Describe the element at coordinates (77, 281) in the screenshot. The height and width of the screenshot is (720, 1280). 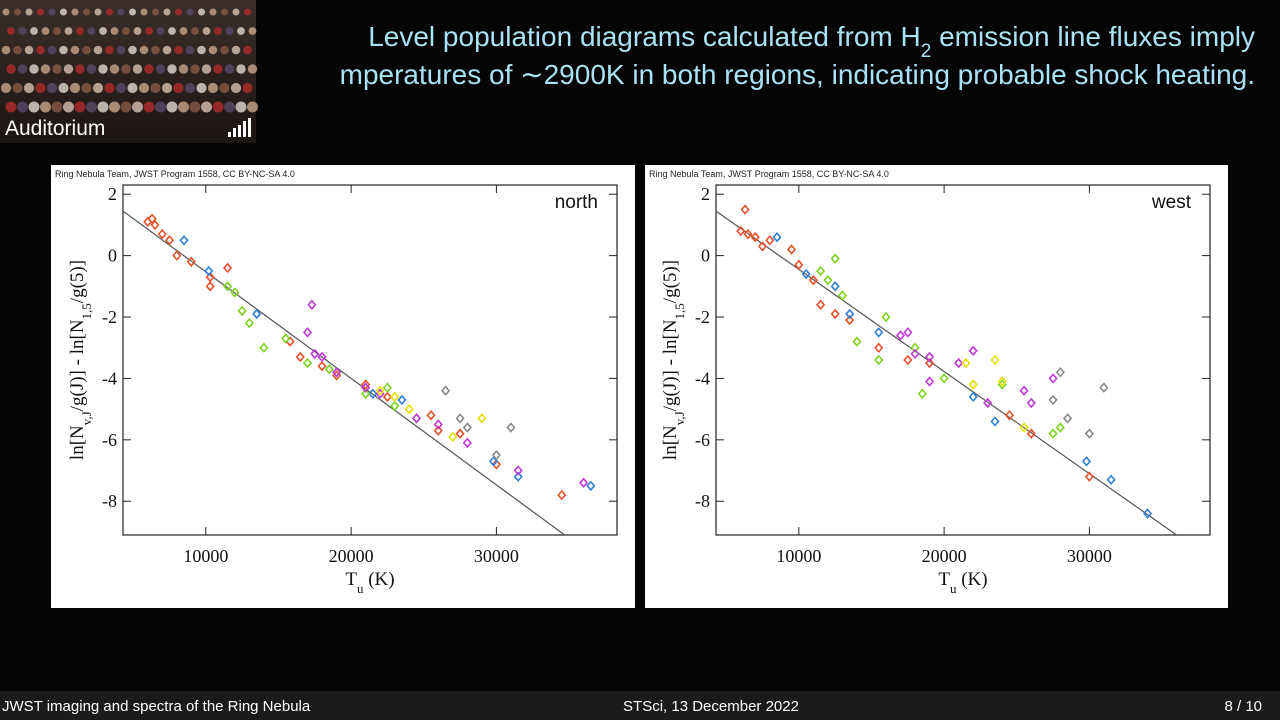
I see `y-label-part: /g(5)]` at that location.